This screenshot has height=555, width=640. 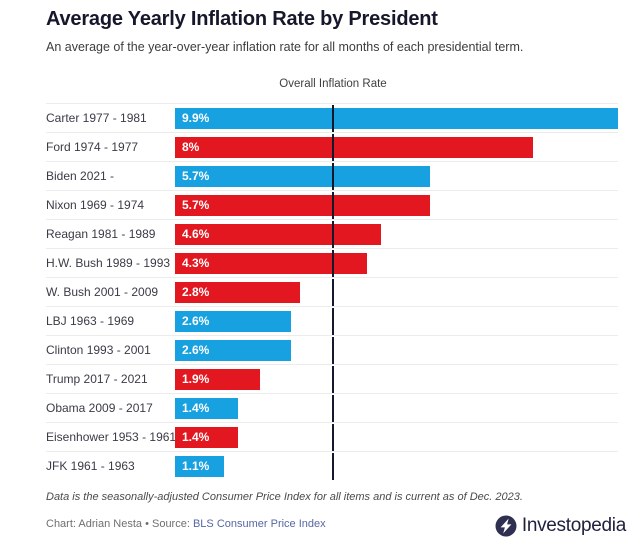 I want to click on president-label: Nixon 1969 - 1974, so click(x=95, y=205).